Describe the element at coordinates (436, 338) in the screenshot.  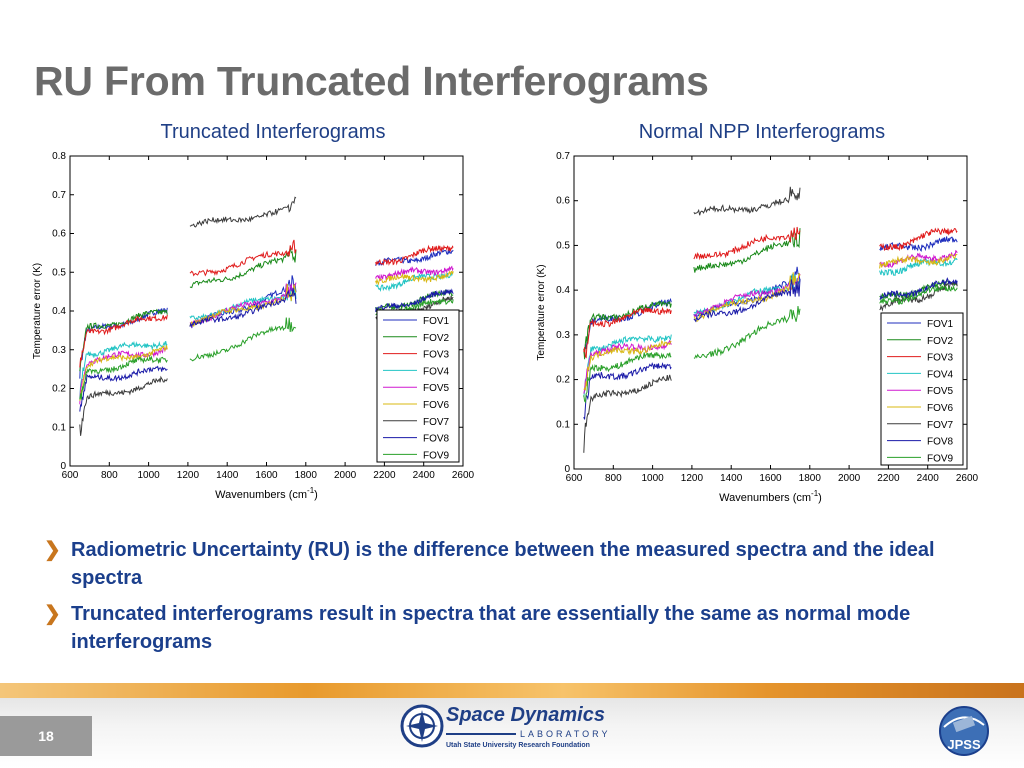
I see `legend-label: FOV2` at that location.